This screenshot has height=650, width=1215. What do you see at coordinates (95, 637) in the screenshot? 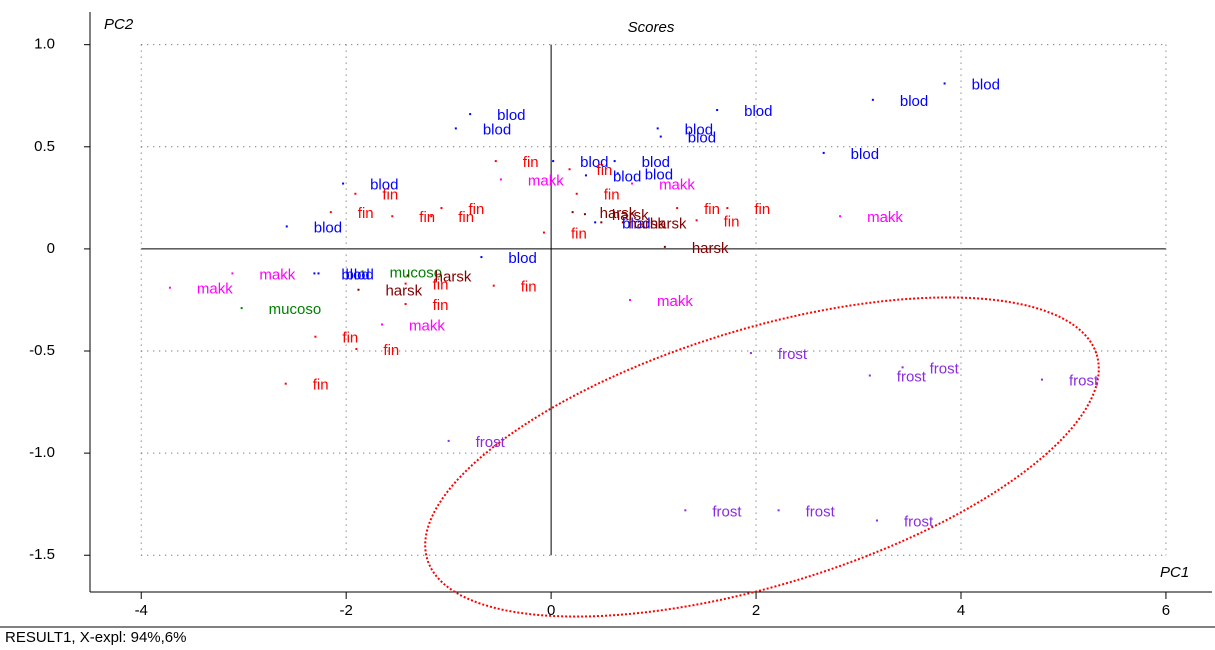
I see `footer: RESULT1, X-expl: 94%,6%` at bounding box center [95, 637].